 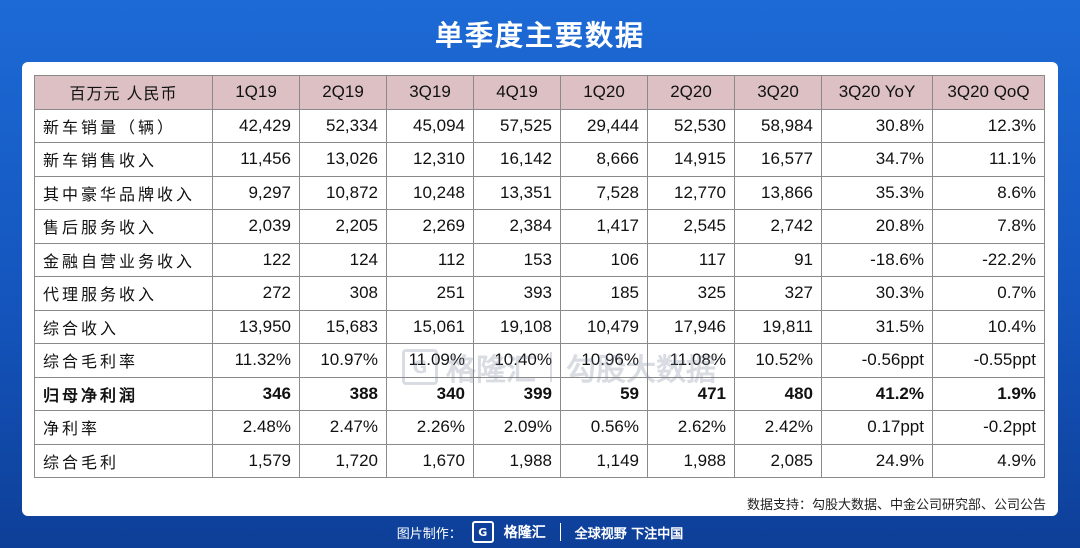 What do you see at coordinates (517, 226) in the screenshot?
I see `table-cell: 2,384` at bounding box center [517, 226].